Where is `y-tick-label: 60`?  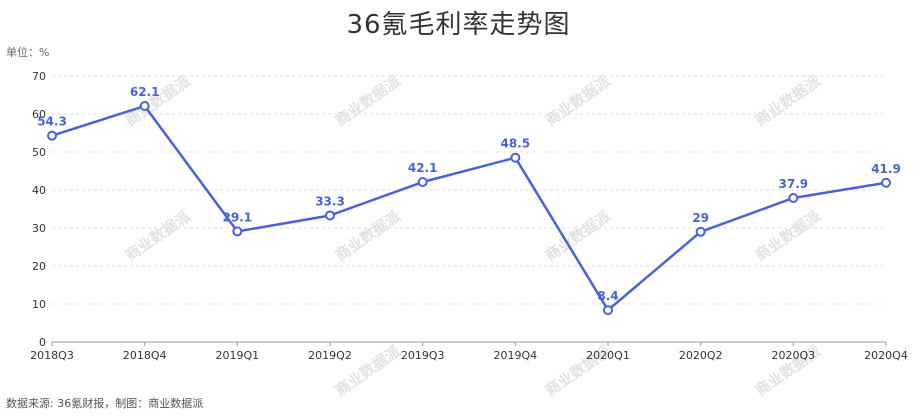 y-tick-label: 60 is located at coordinates (39, 114).